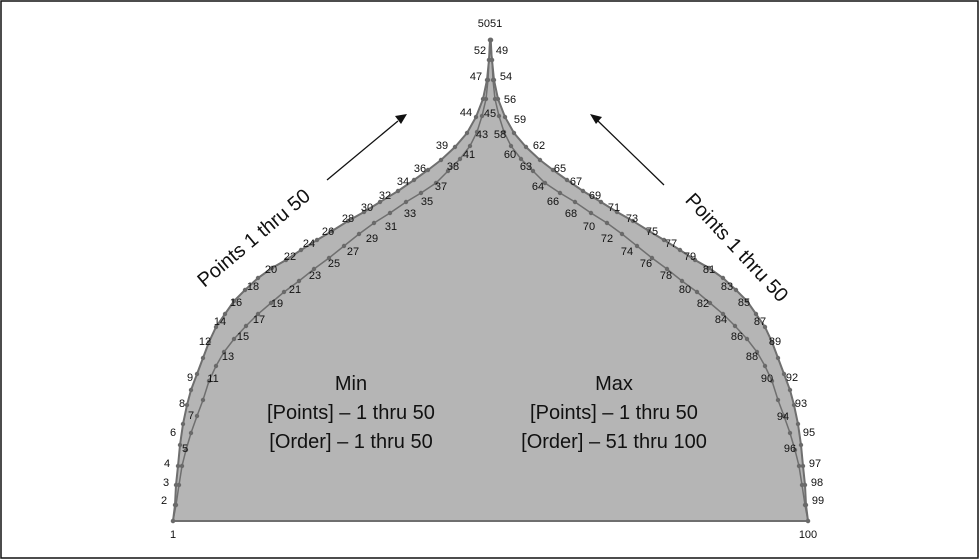 This screenshot has width=980, height=560. Describe the element at coordinates (817, 483) in the screenshot. I see `point-label: 98` at that location.